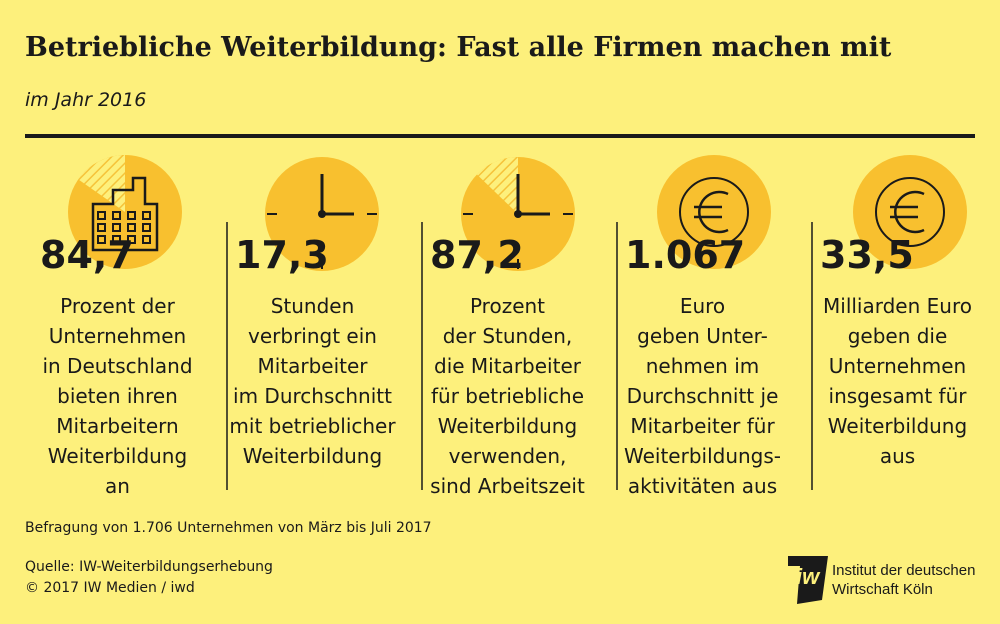 The image size is (1000, 624). Describe the element at coordinates (282, 255) in the screenshot. I see `value: 17,3` at that location.